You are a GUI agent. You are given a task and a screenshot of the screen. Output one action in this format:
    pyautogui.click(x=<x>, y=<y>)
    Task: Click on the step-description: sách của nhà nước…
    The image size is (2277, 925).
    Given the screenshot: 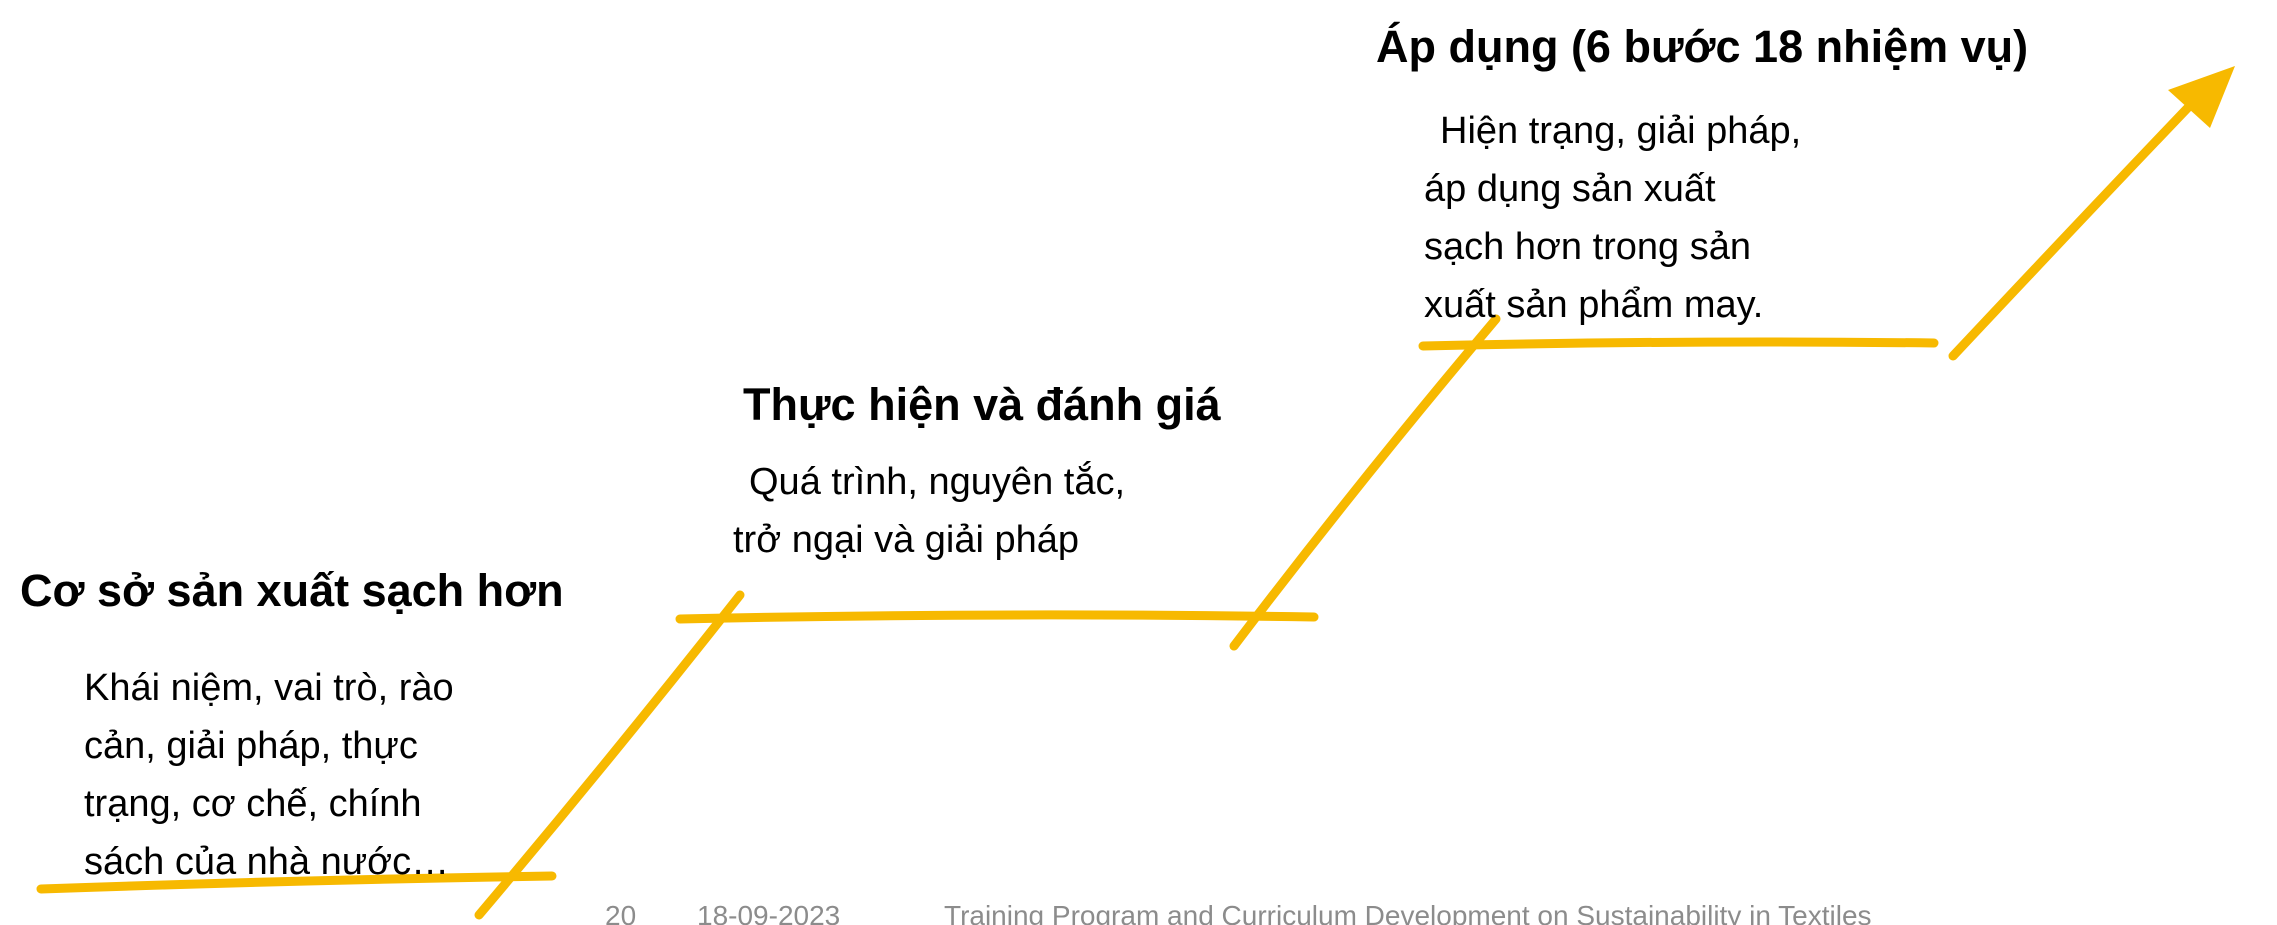 What is the action you would take?
    pyautogui.click(x=266, y=862)
    